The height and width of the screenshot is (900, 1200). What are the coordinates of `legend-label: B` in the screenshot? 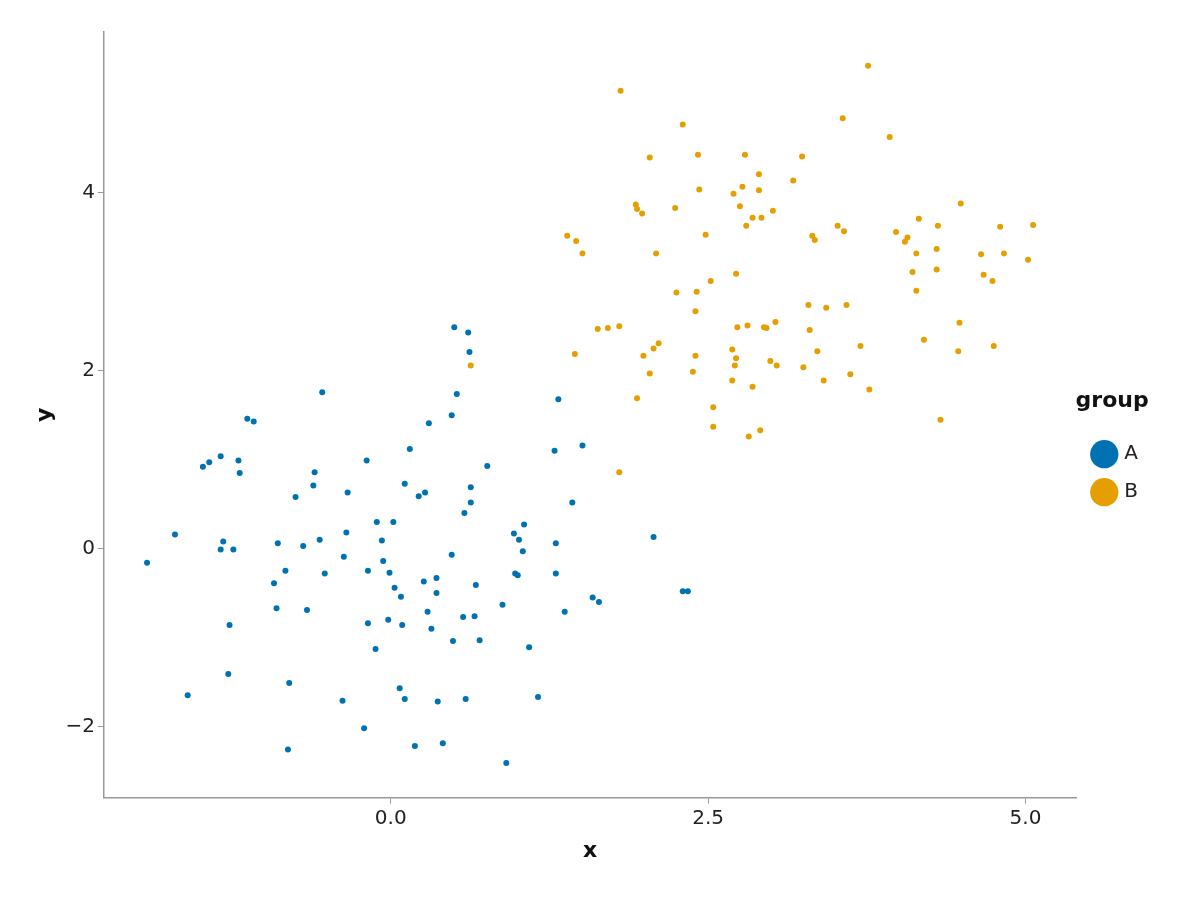 It's located at (1131, 490).